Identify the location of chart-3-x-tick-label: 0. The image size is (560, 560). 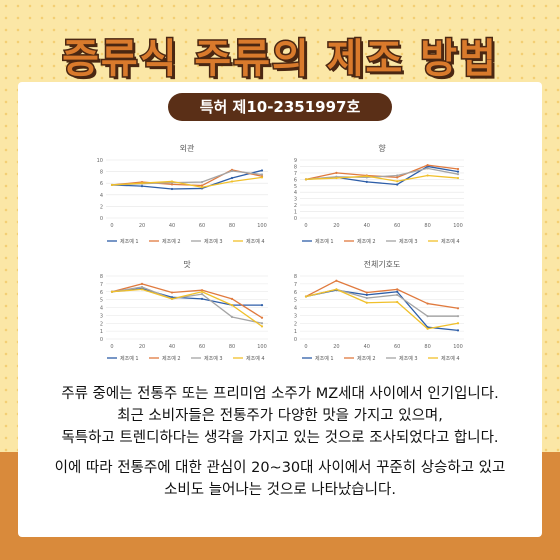
(111, 347).